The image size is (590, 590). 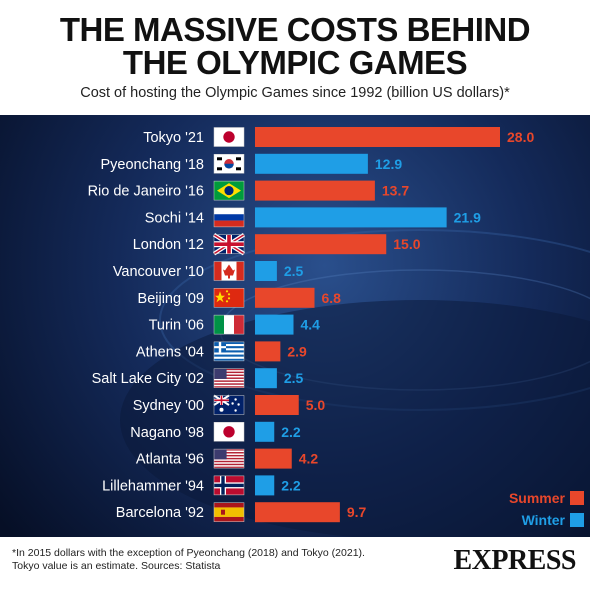 What do you see at coordinates (229, 244) in the screenshot?
I see `uk-flag` at bounding box center [229, 244].